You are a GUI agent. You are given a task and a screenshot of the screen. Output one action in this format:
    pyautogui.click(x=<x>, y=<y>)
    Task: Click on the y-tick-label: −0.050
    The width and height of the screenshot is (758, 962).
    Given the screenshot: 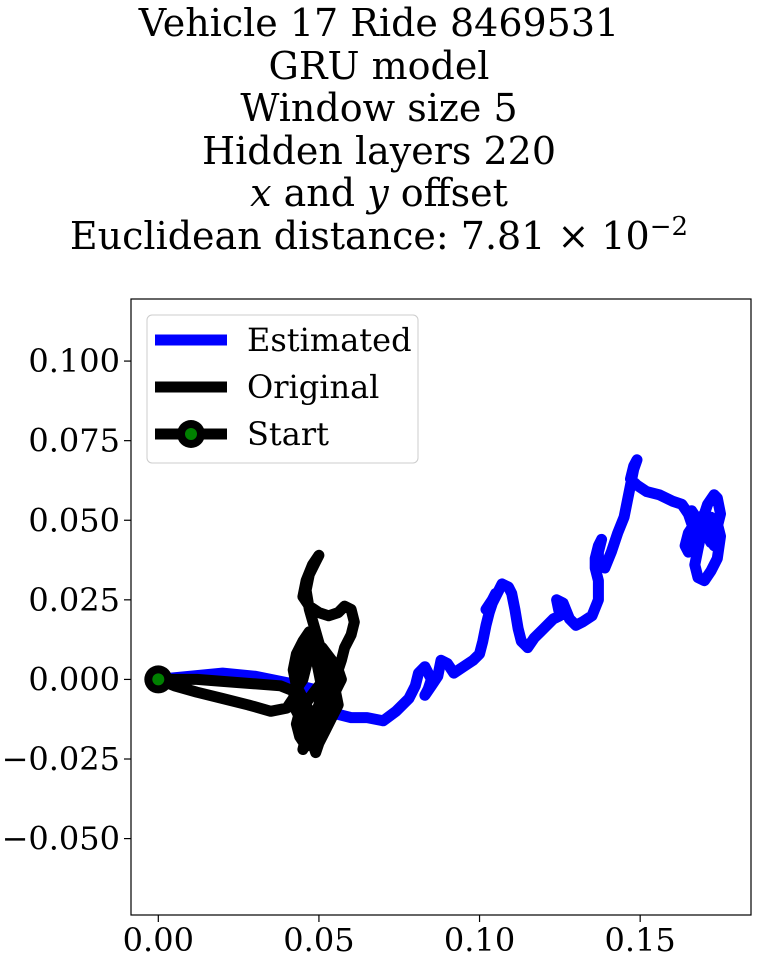 What is the action you would take?
    pyautogui.click(x=61, y=839)
    